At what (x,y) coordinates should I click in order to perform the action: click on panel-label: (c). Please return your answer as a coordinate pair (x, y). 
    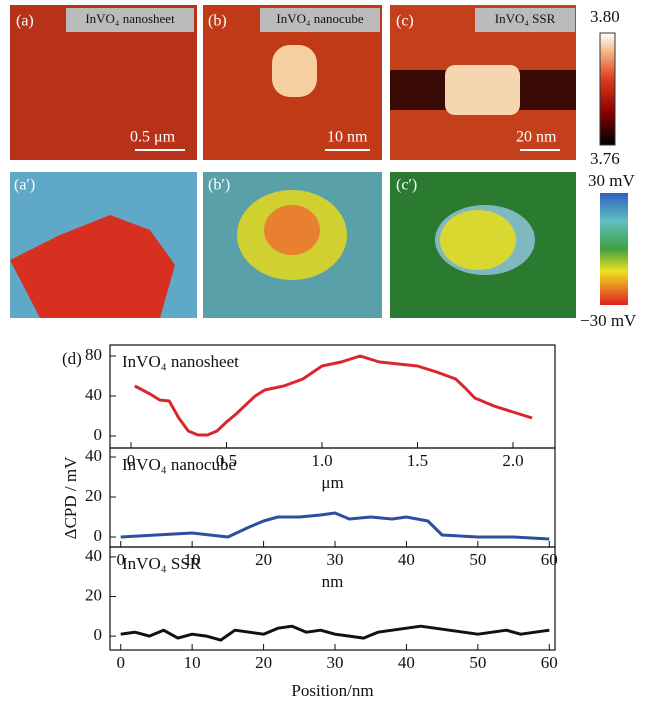
    Looking at the image, I should click on (405, 21).